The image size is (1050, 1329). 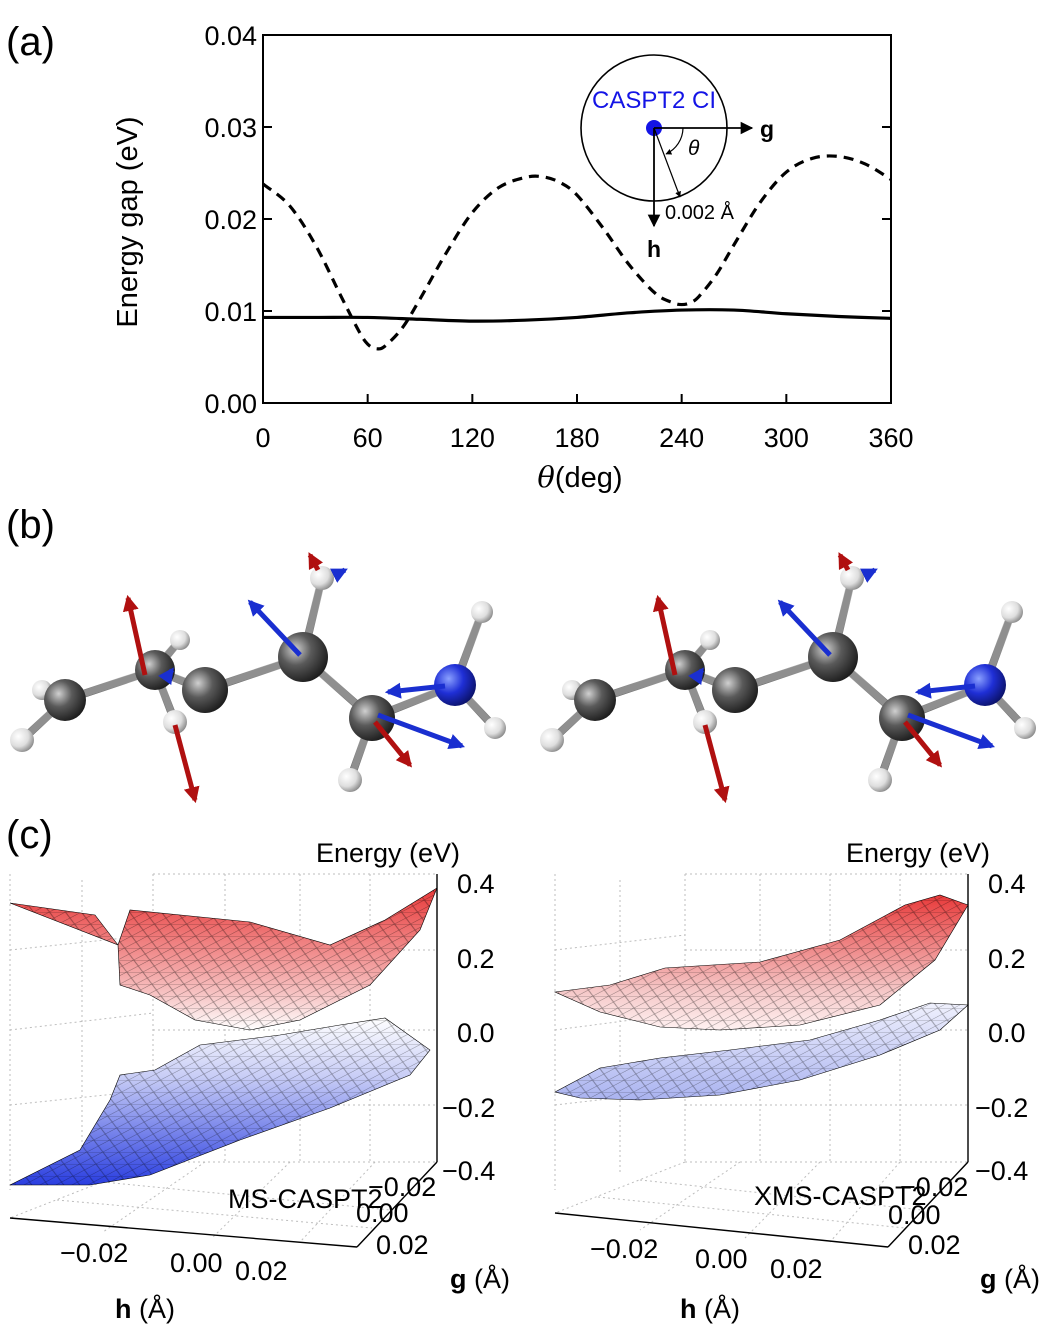 What do you see at coordinates (681, 438) in the screenshot?
I see `x-tick-label: 240` at bounding box center [681, 438].